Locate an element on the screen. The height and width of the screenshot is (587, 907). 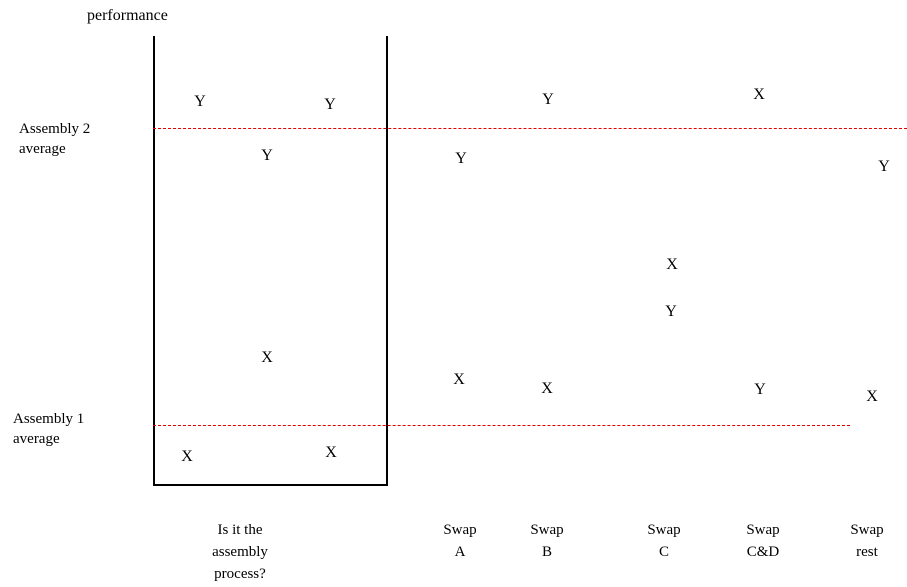
x-axis-line is located at coordinates (270, 485).